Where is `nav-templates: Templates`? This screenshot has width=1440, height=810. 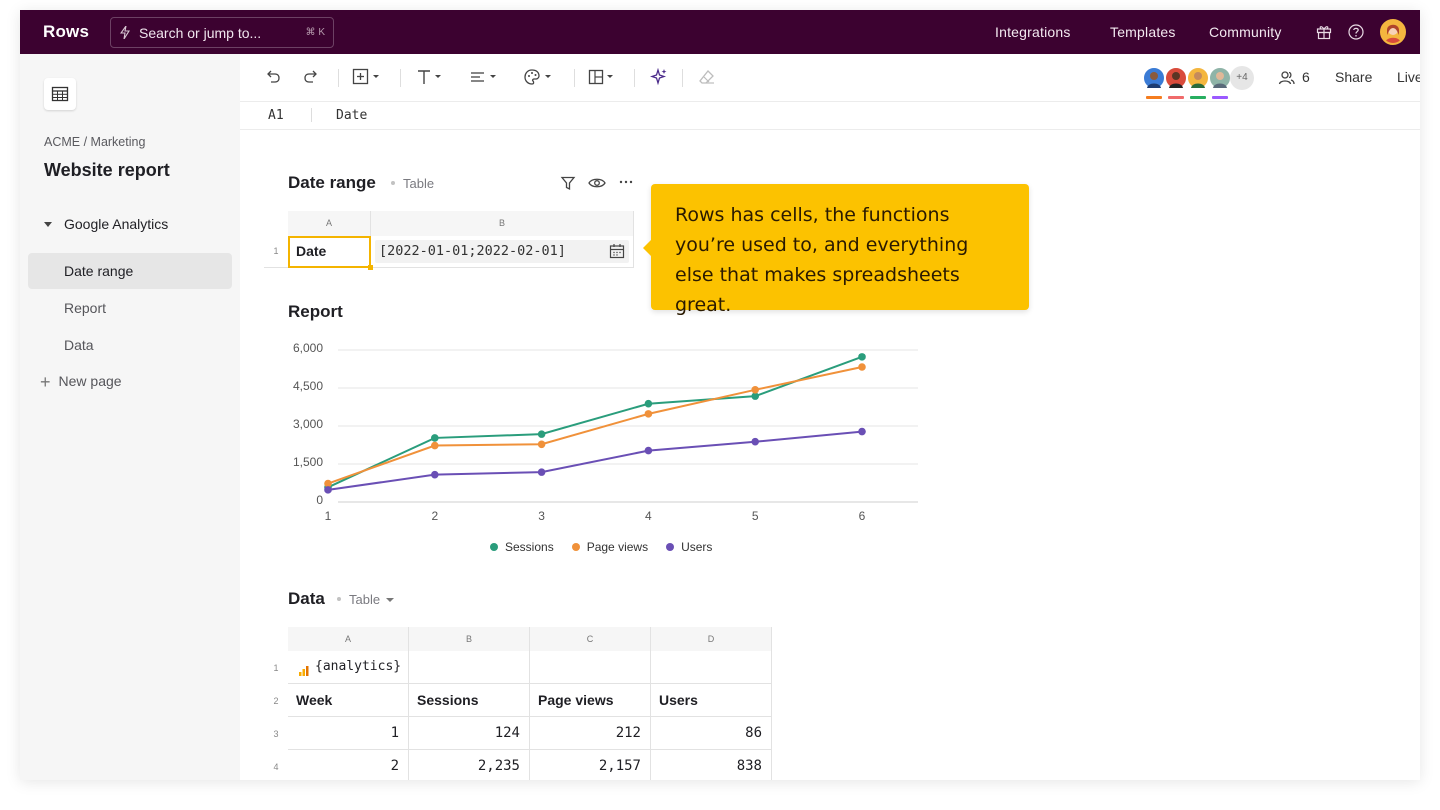
nav-templates: Templates is located at coordinates (1143, 32).